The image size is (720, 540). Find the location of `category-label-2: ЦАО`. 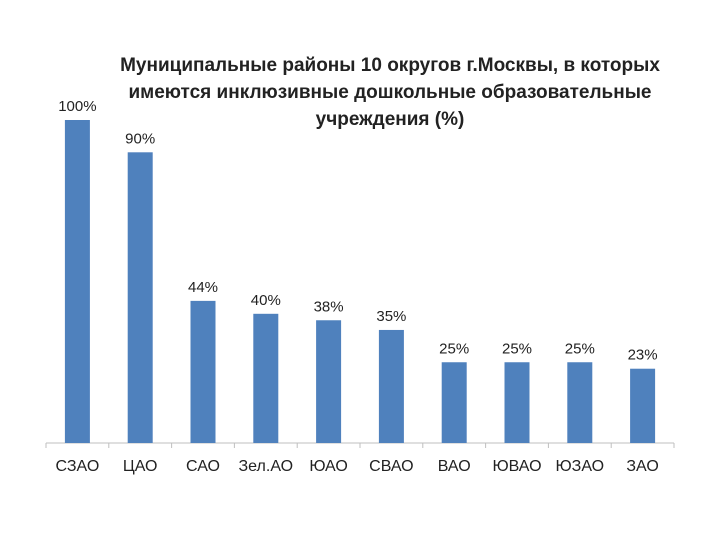

category-label-2: ЦАО is located at coordinates (140, 466).